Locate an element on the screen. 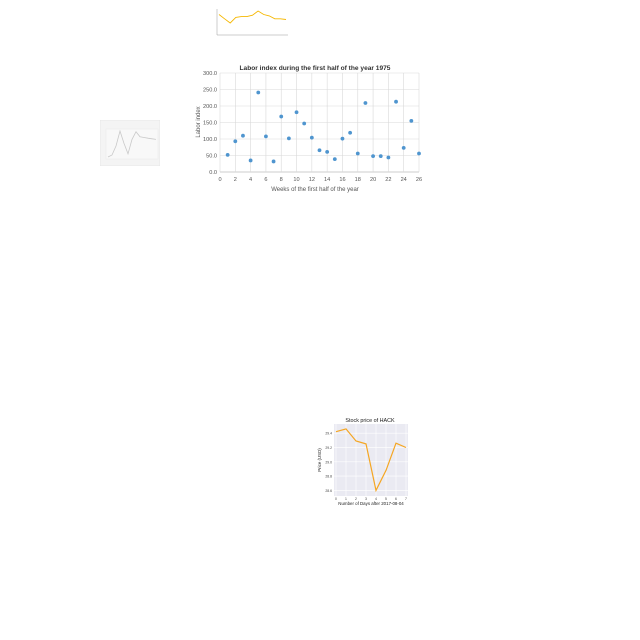  x-tick-label: 18 is located at coordinates (358, 180).